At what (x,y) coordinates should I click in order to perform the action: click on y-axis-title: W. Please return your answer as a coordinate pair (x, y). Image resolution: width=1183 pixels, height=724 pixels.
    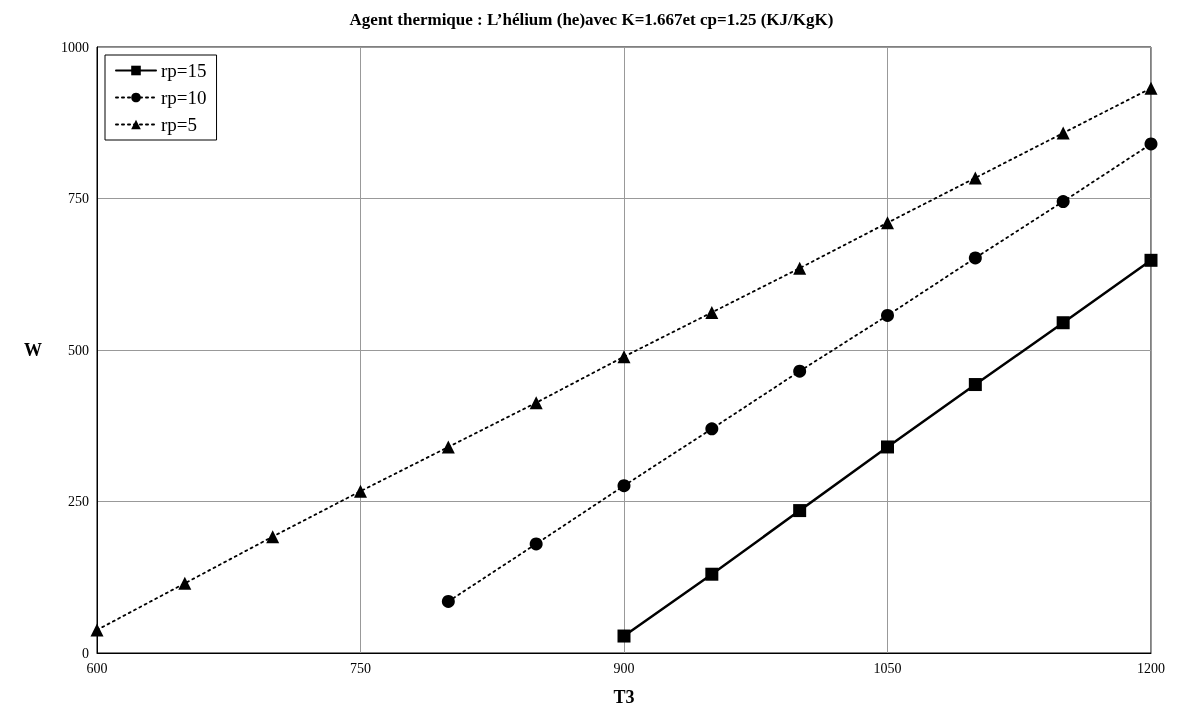
    Looking at the image, I should click on (33, 350).